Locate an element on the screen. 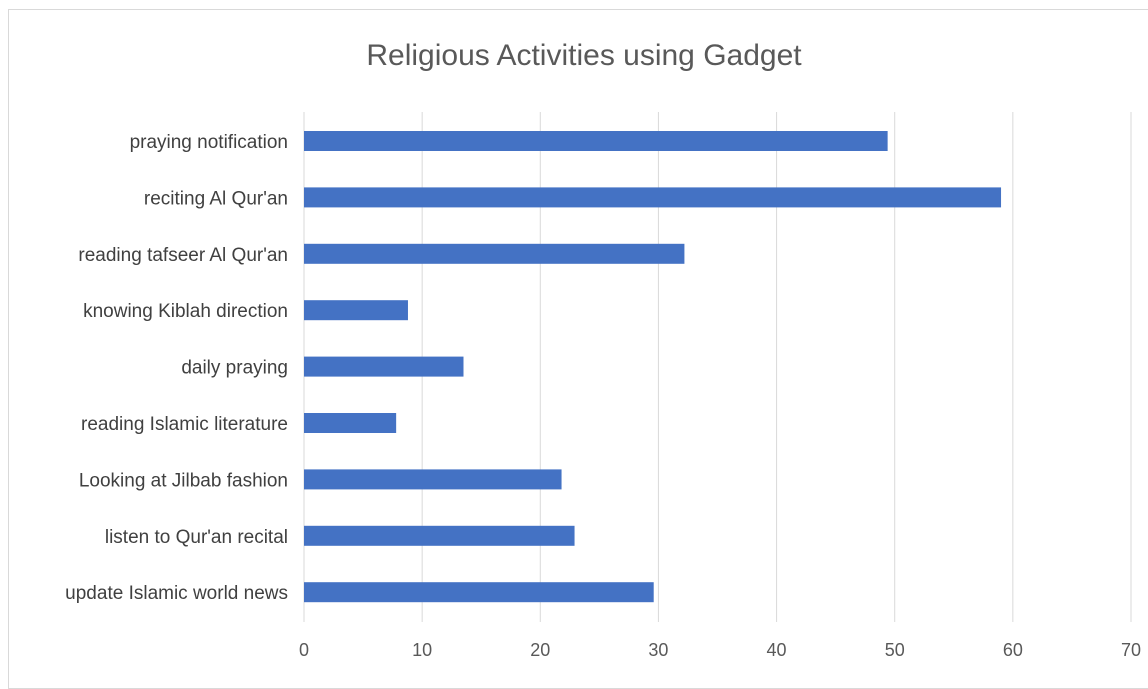 The image size is (1148, 689). category-label: daily praying is located at coordinates (234, 368).